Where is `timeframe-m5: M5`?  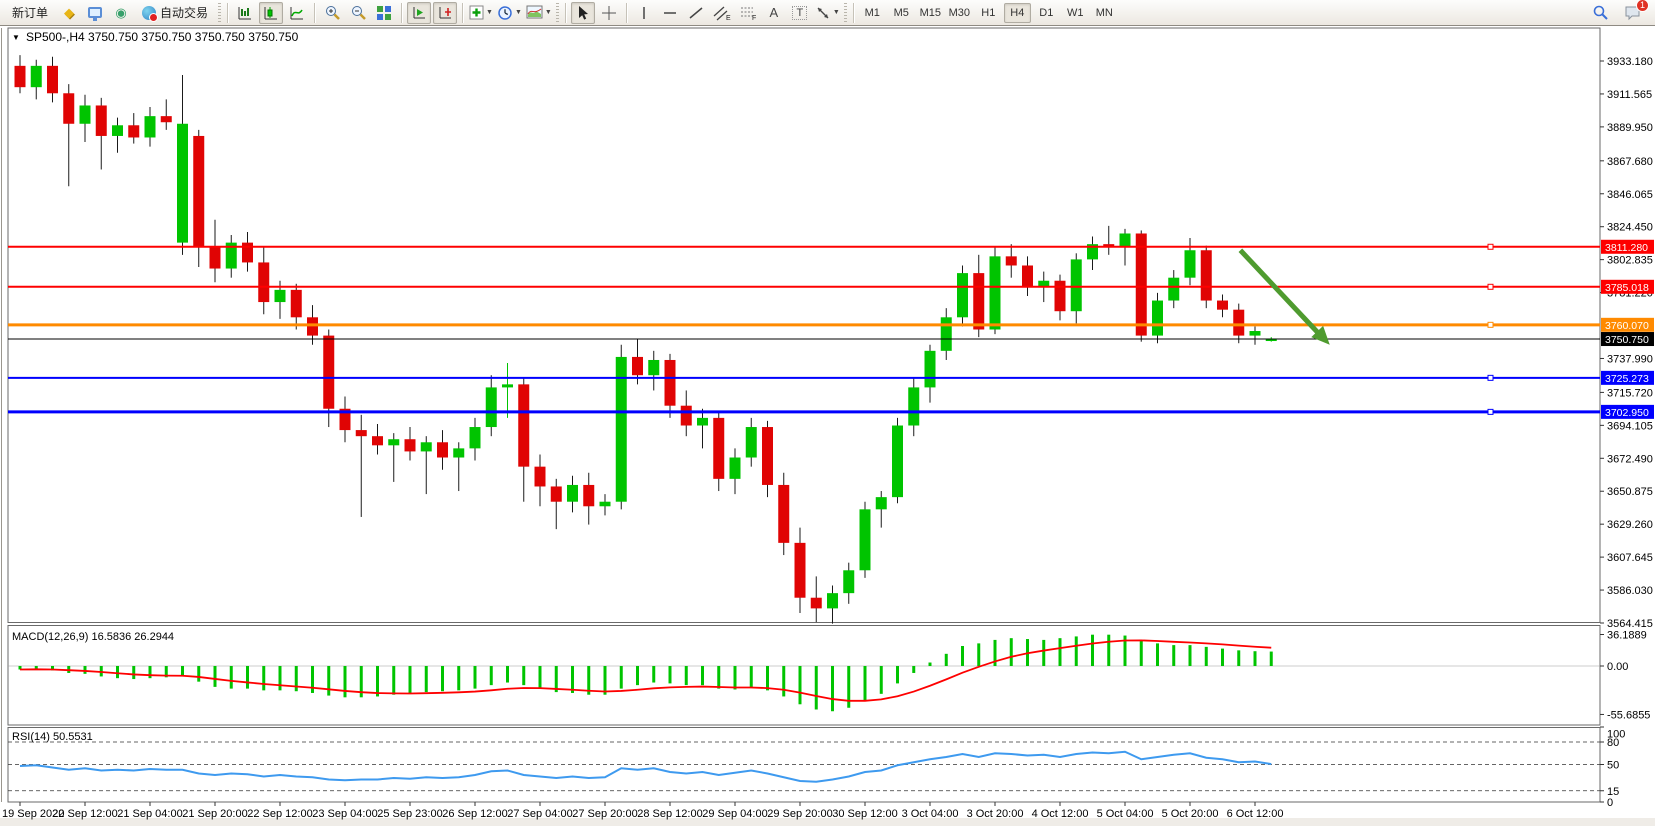
timeframe-m5: M5 is located at coordinates (901, 12).